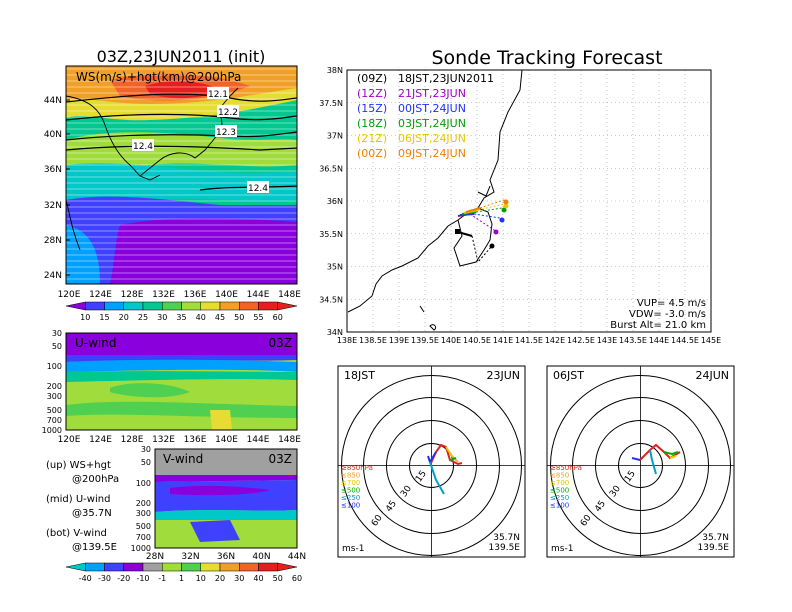 This screenshot has height=612, width=792. What do you see at coordinates (142, 578) in the screenshot?
I see `colorbar-tick: -10` at bounding box center [142, 578].